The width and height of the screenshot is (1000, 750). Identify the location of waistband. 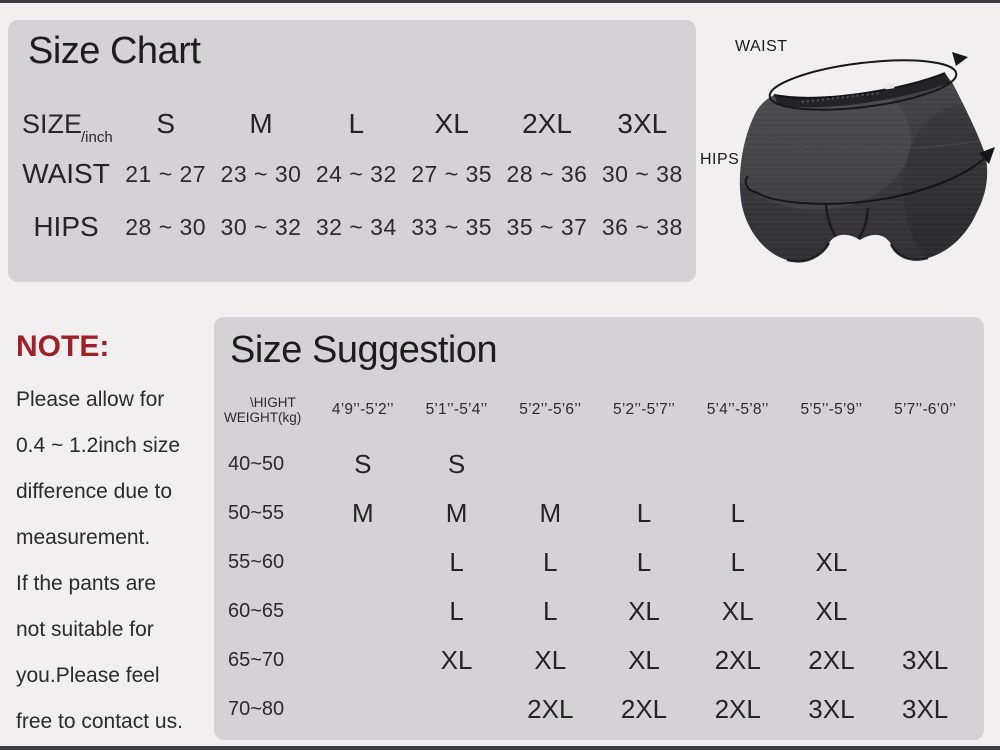
(862, 90).